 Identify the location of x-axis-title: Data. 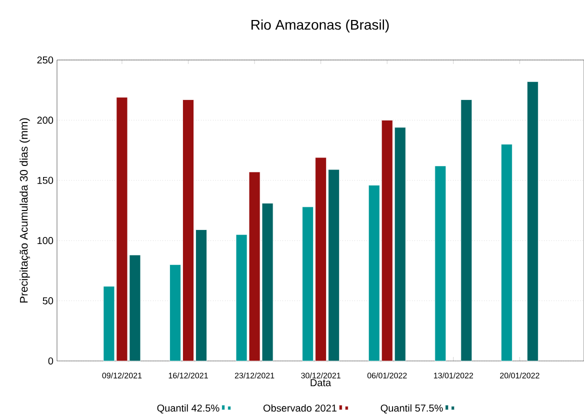
(321, 382).